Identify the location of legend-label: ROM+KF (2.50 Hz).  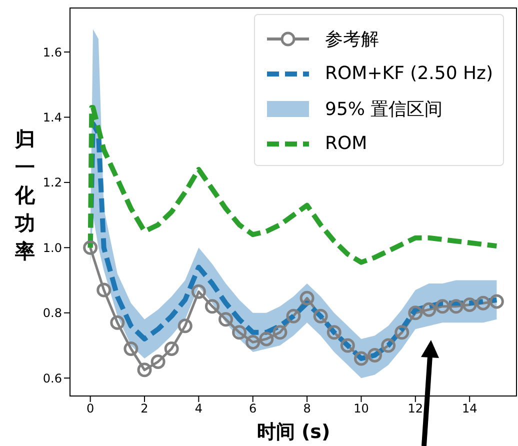
(409, 73).